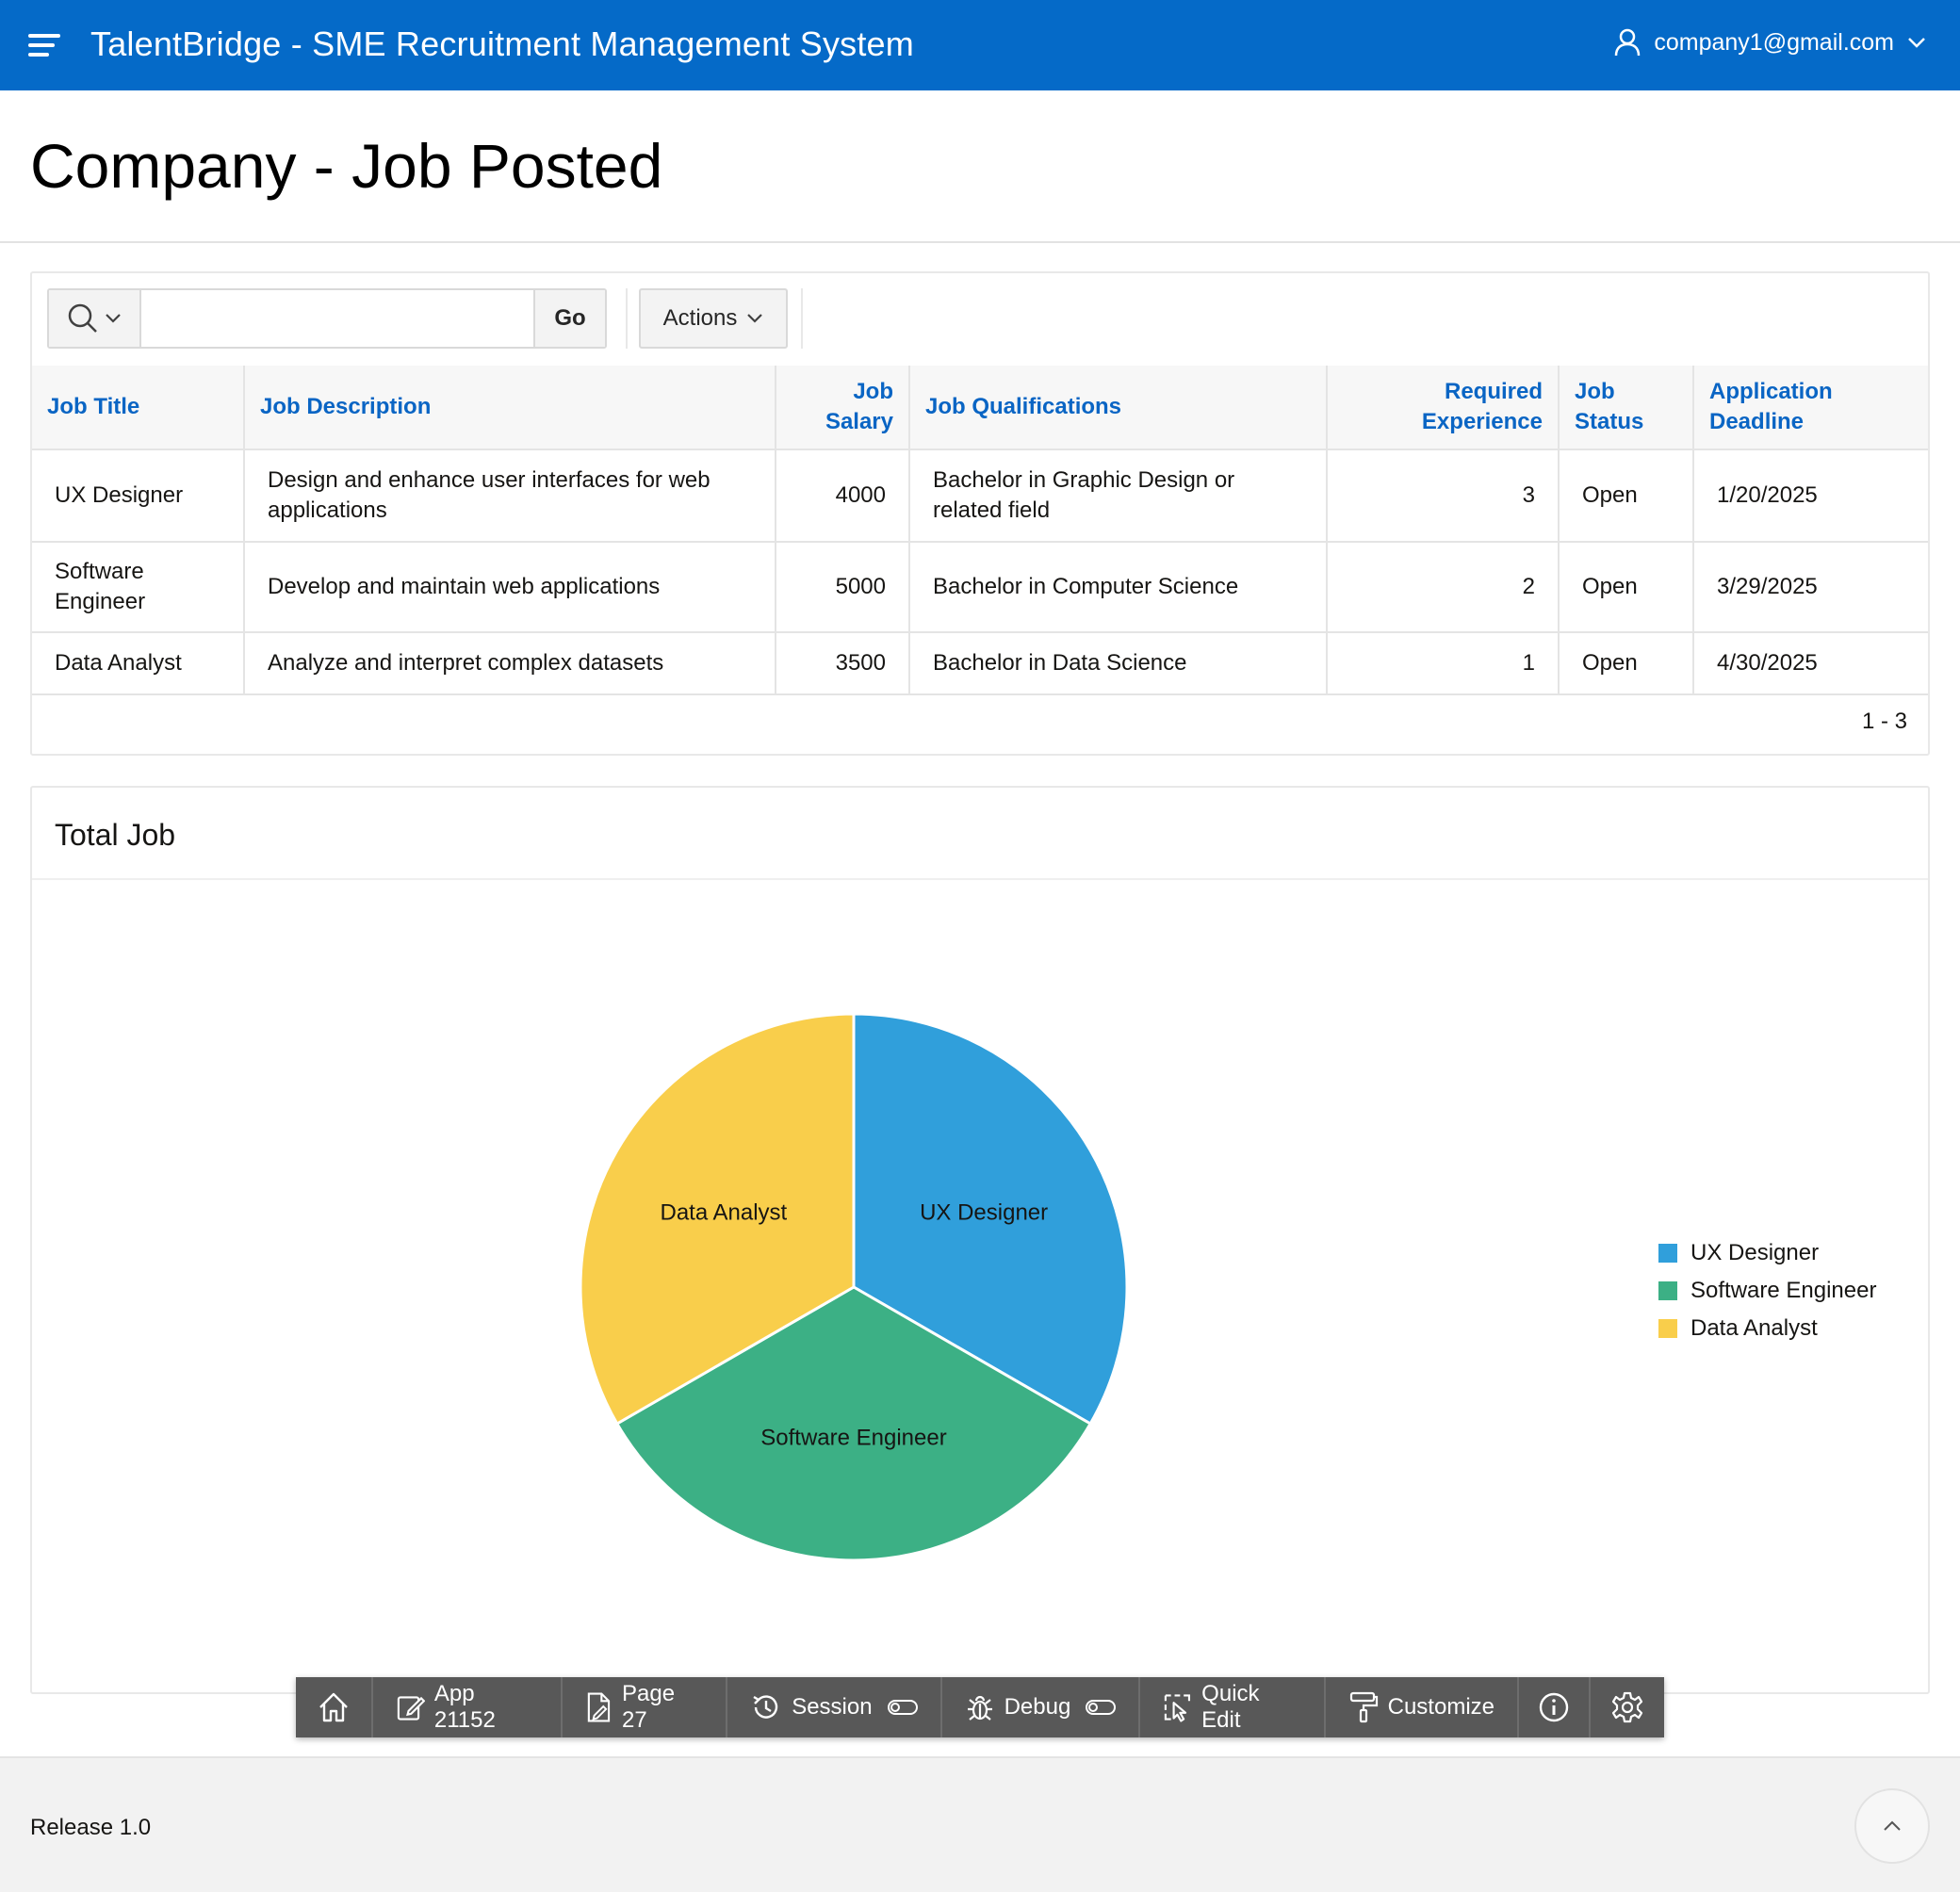 The width and height of the screenshot is (1960, 1892). What do you see at coordinates (1627, 408) in the screenshot?
I see `column-header-job-status: Job Status` at bounding box center [1627, 408].